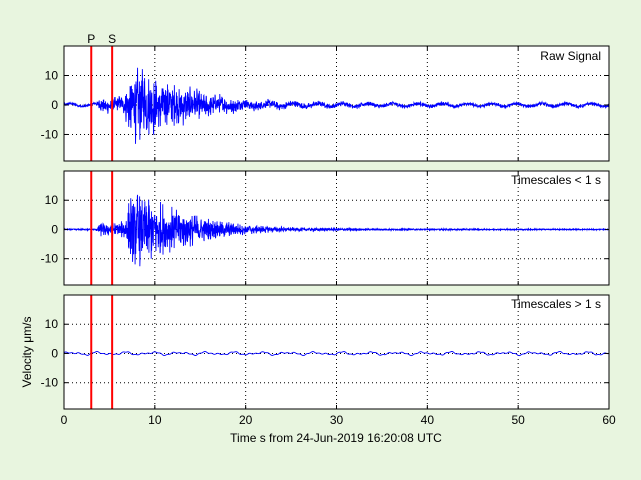  What do you see at coordinates (556, 180) in the screenshot?
I see `panel-title: Timescales < 1 s` at bounding box center [556, 180].